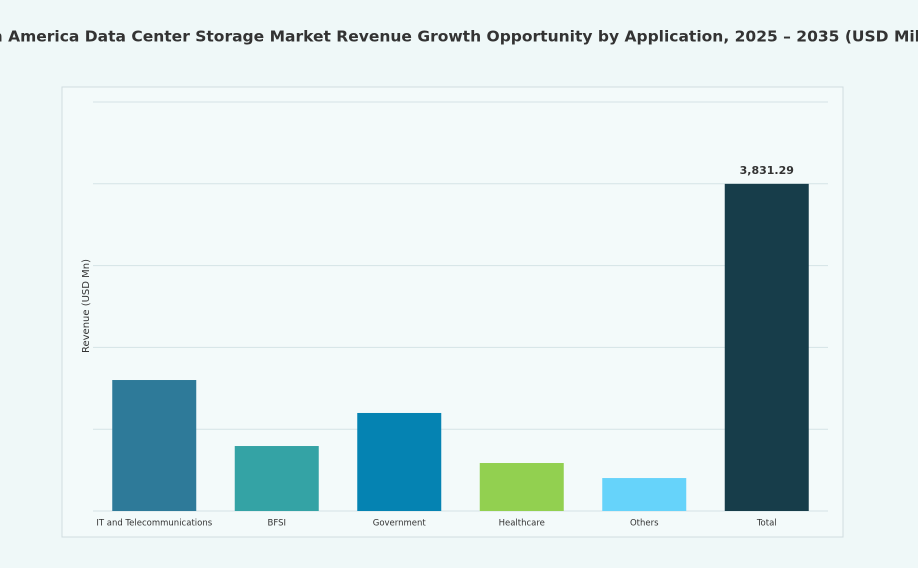 This screenshot has width=918, height=568. Describe the element at coordinates (767, 170) in the screenshot. I see `value-label: 3,831.29` at that location.